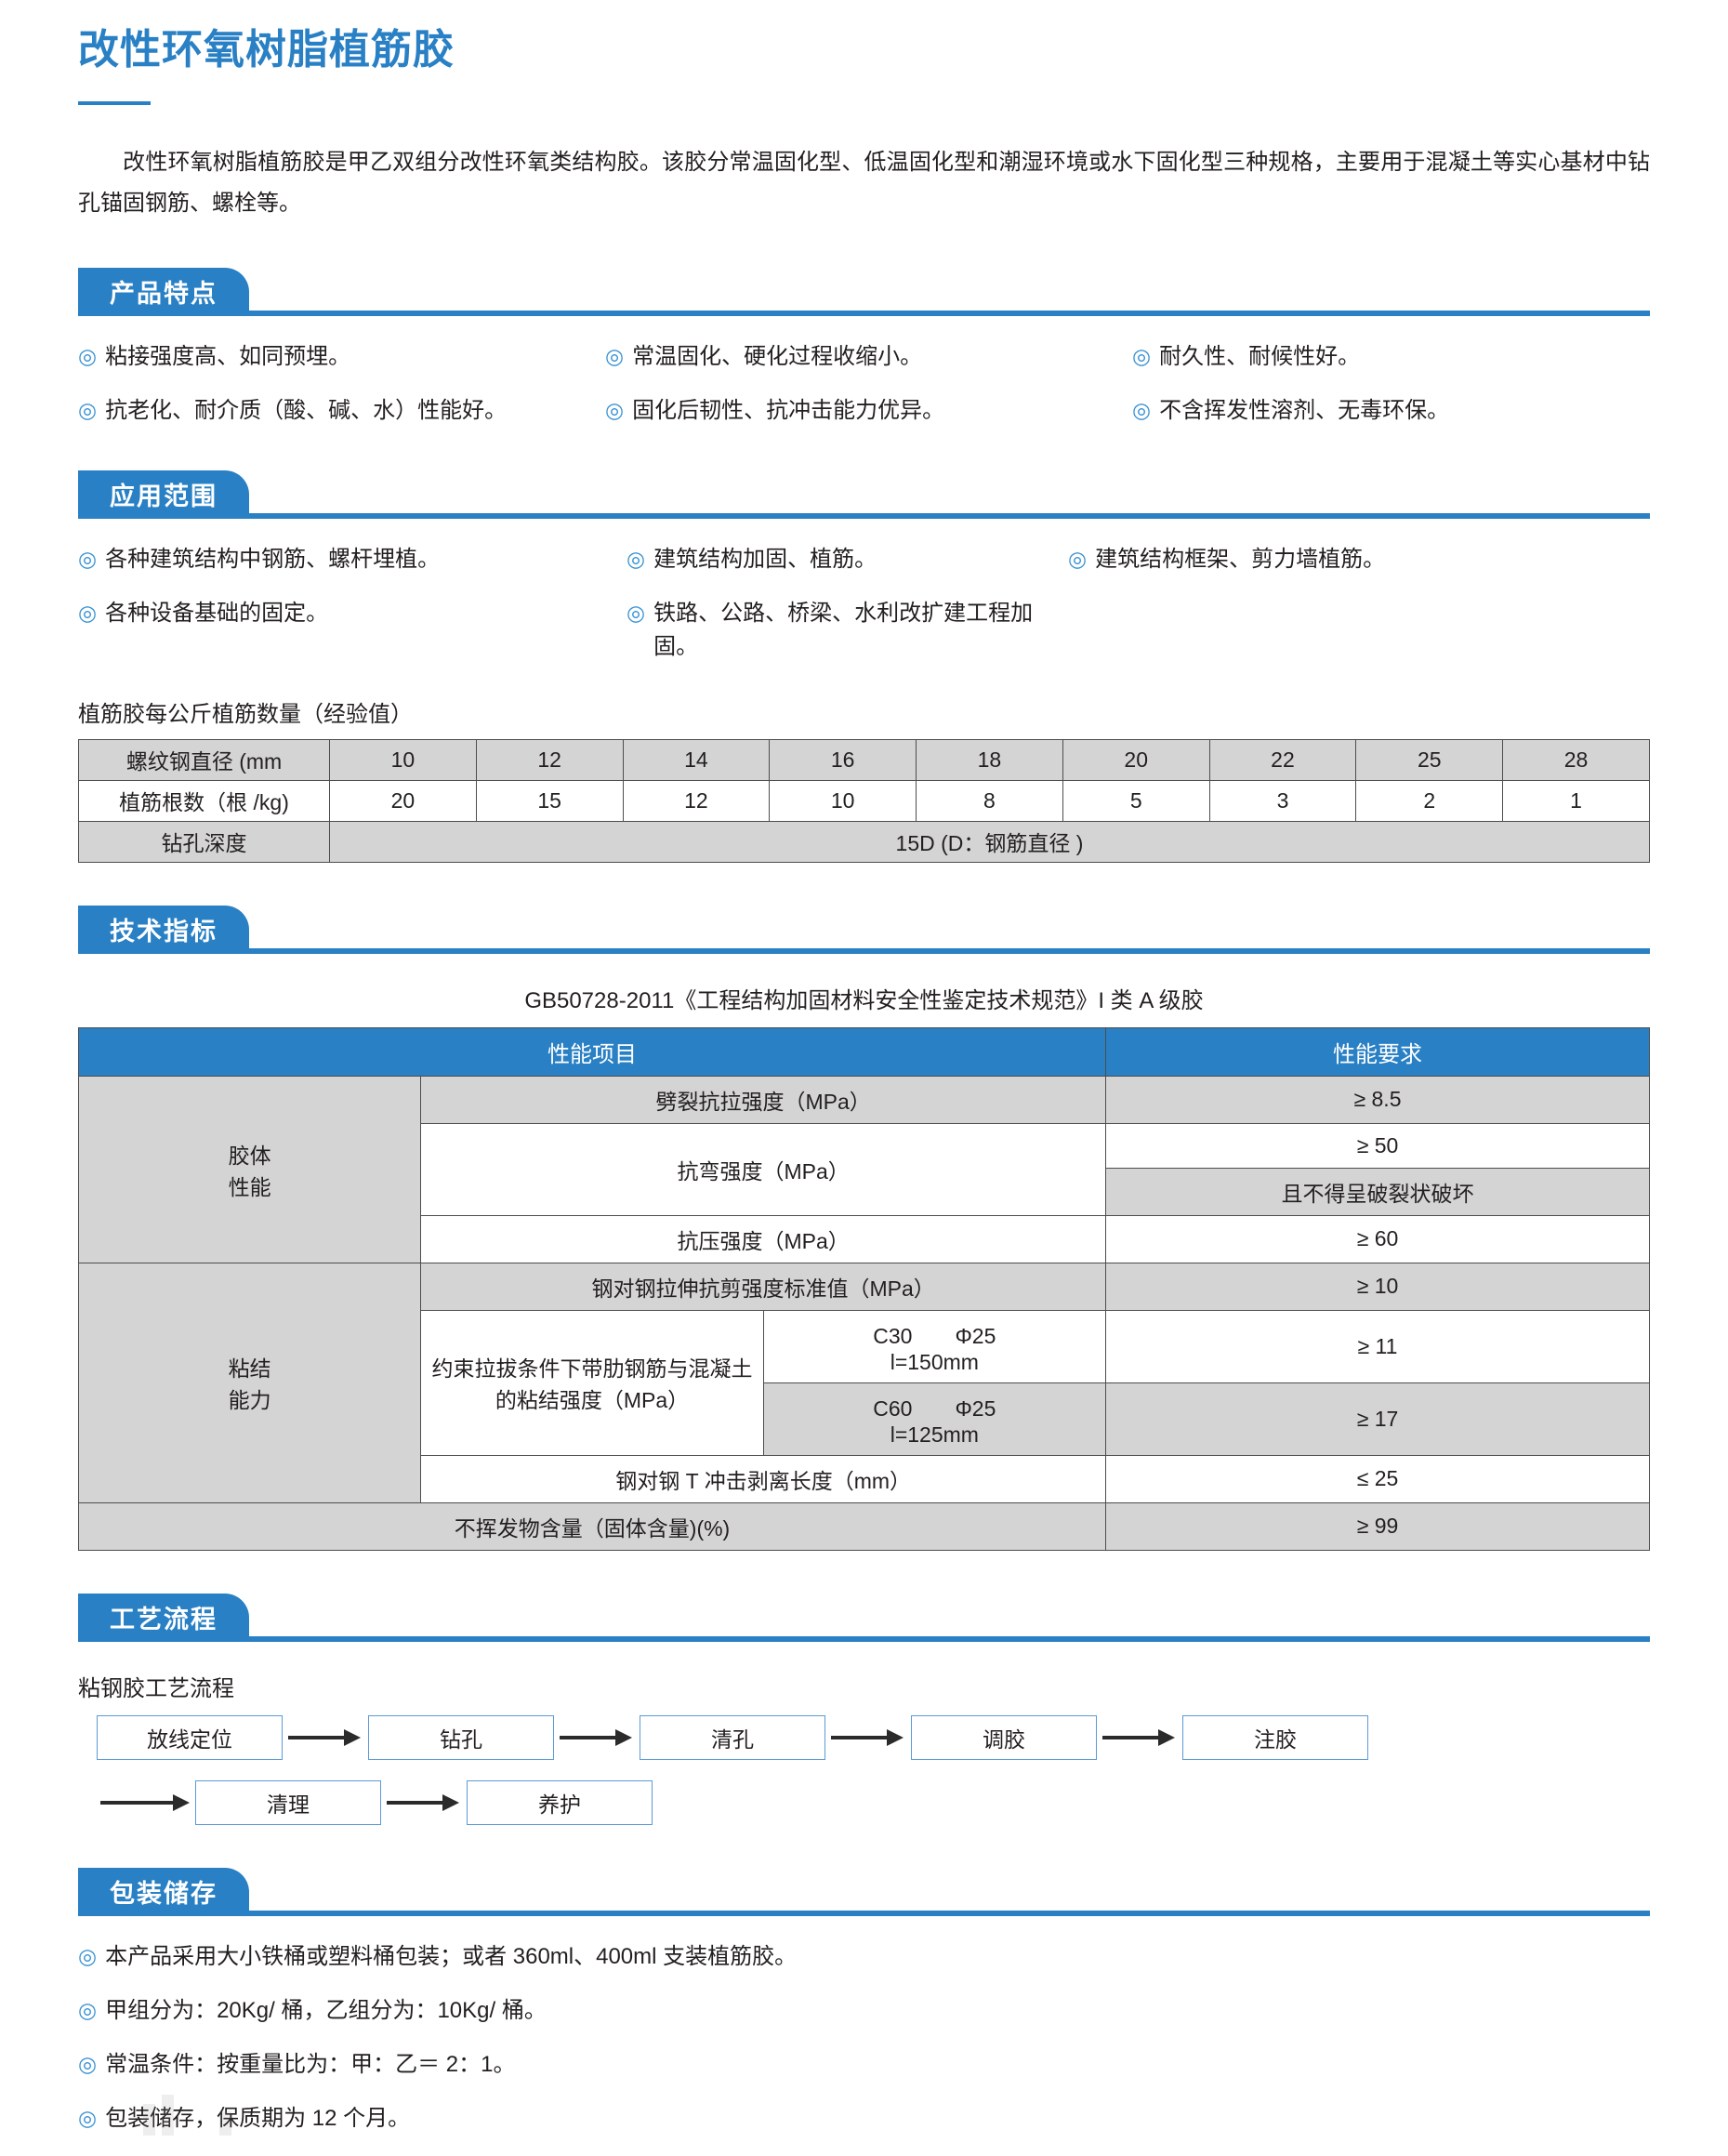  Describe the element at coordinates (190, 1737) in the screenshot. I see `flow-step-box: 放线定位` at that location.